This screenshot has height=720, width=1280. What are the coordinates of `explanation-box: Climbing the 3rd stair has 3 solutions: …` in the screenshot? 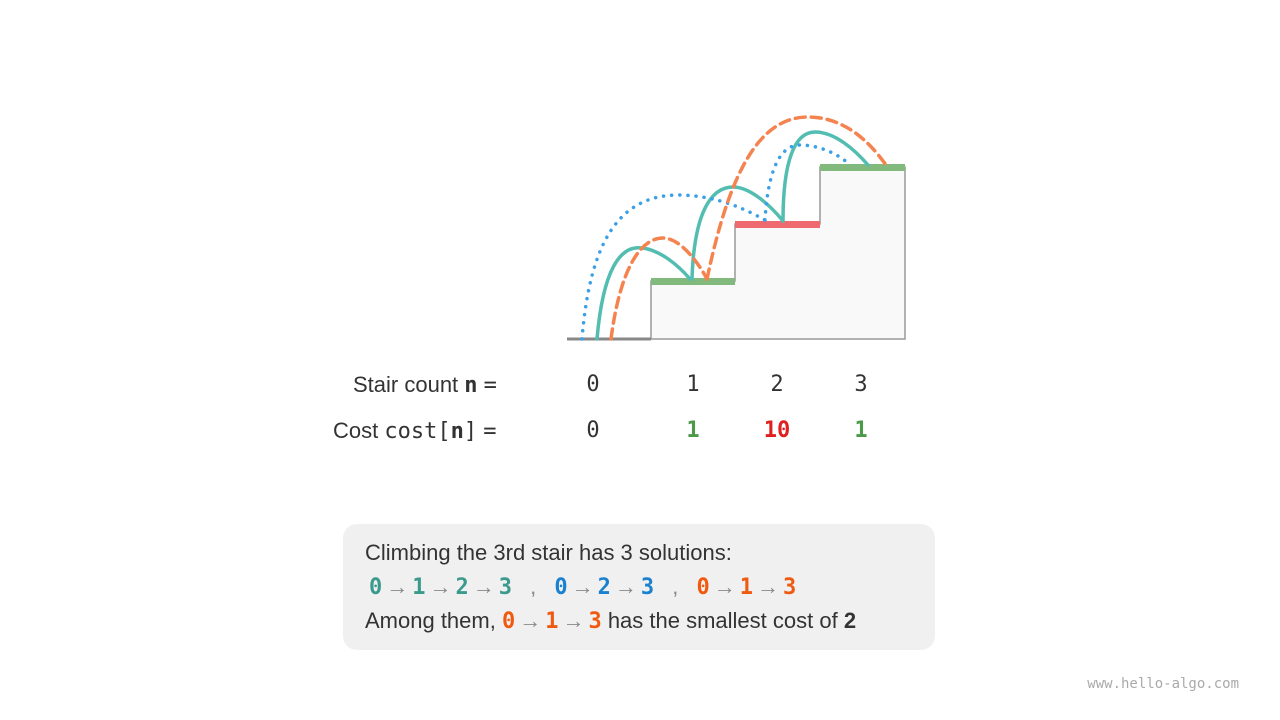 It's located at (639, 587).